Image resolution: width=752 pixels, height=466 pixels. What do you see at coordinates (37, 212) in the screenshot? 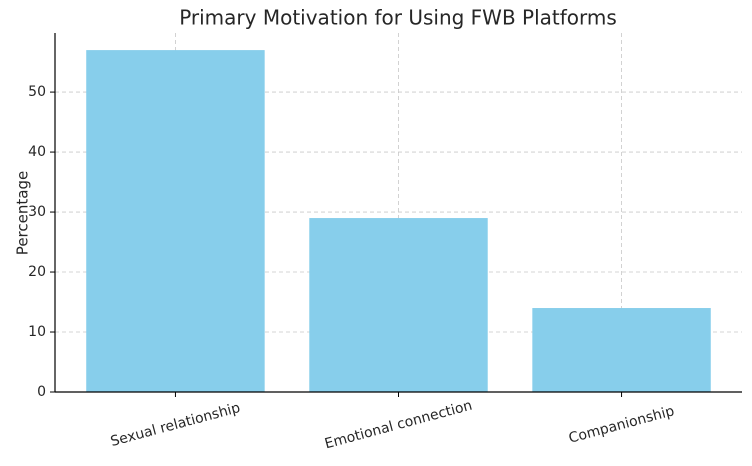
I see `y-tick-label: 30` at bounding box center [37, 212].